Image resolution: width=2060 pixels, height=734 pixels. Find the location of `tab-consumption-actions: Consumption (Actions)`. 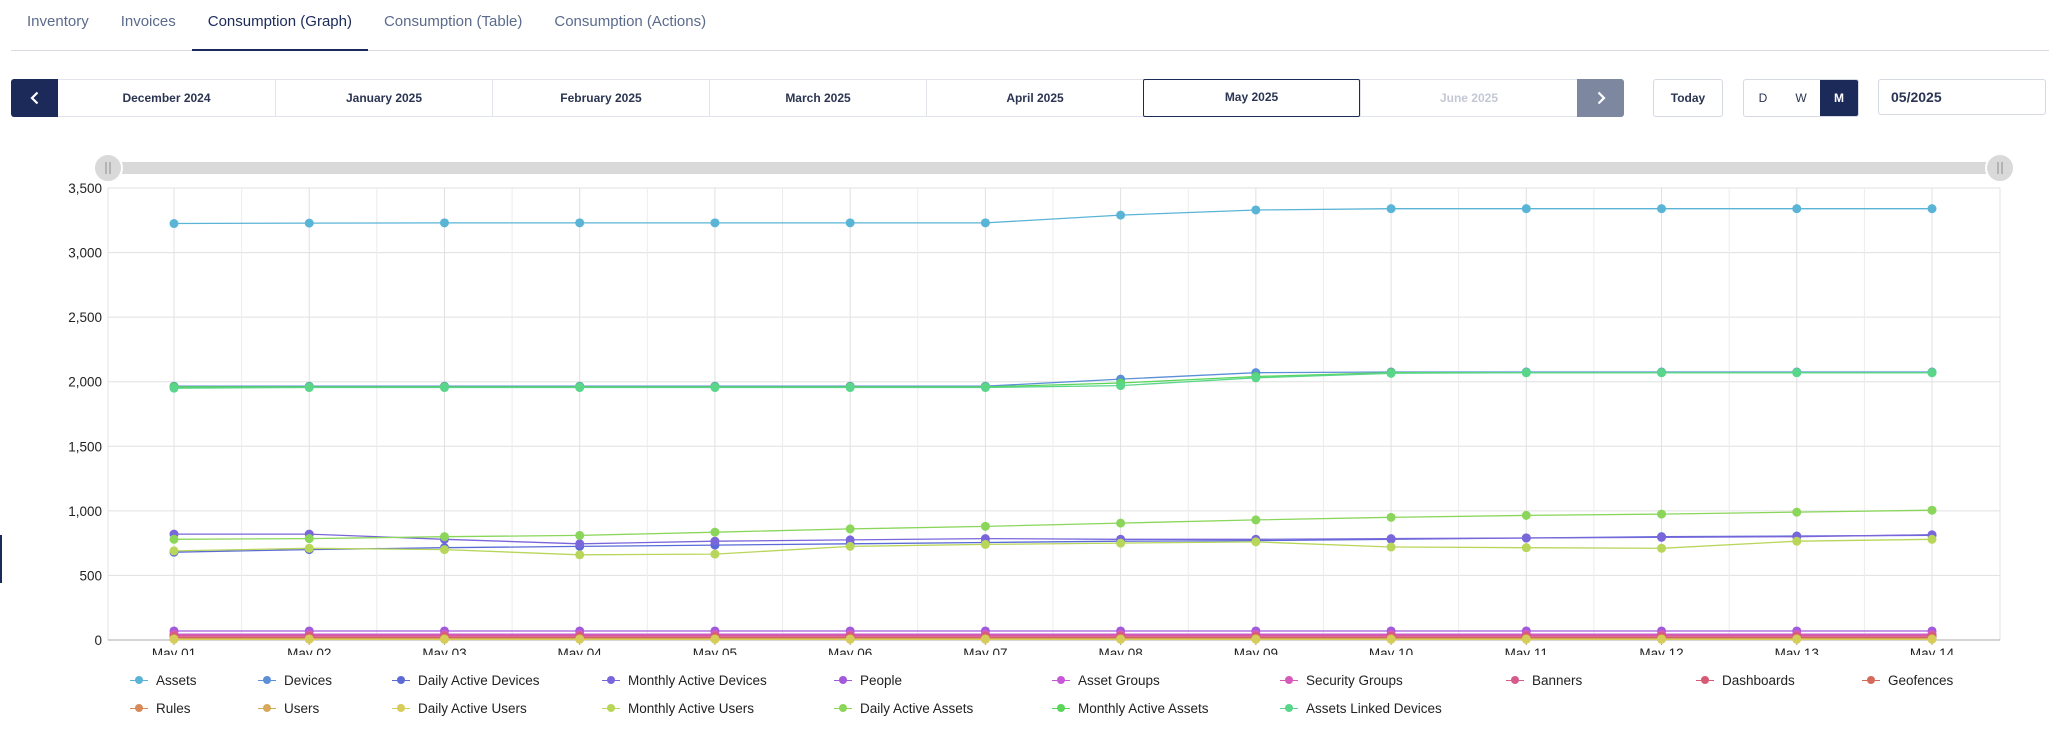

tab-consumption-actions: Consumption (Actions) is located at coordinates (630, 21).